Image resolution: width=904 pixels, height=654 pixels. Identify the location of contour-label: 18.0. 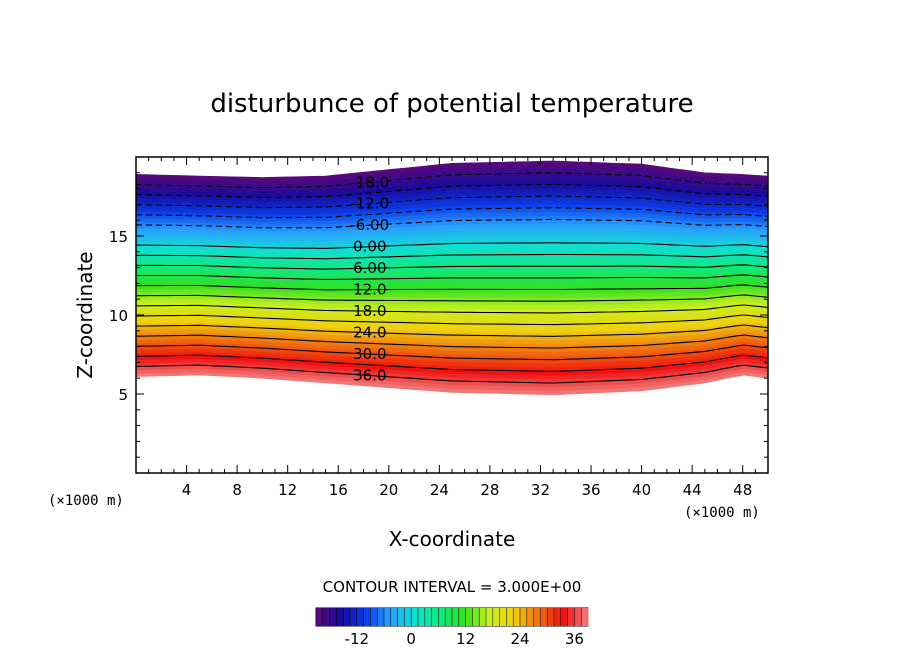
(369, 311).